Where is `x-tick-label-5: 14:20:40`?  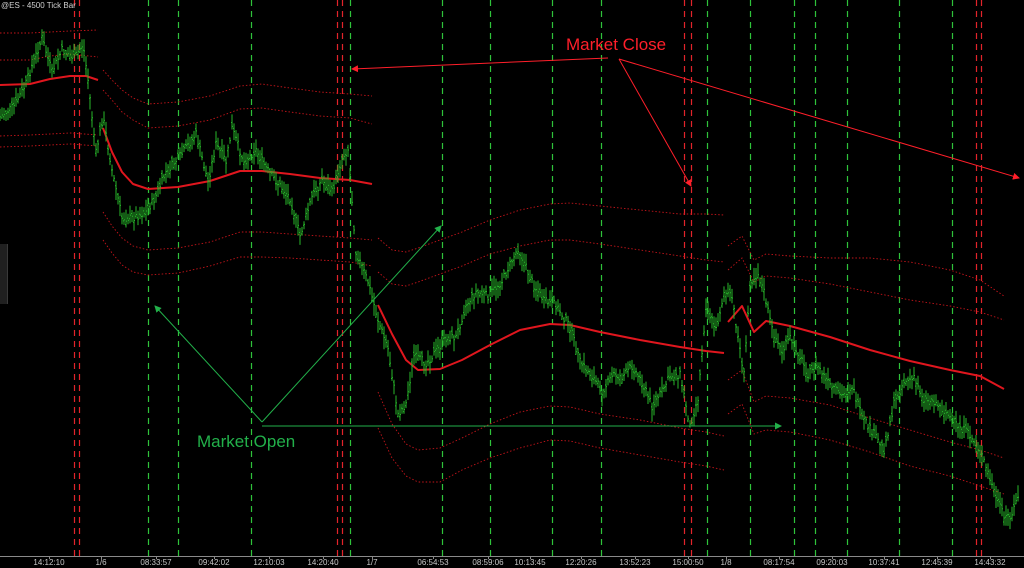 x-tick-label-5: 14:20:40 is located at coordinates (323, 562).